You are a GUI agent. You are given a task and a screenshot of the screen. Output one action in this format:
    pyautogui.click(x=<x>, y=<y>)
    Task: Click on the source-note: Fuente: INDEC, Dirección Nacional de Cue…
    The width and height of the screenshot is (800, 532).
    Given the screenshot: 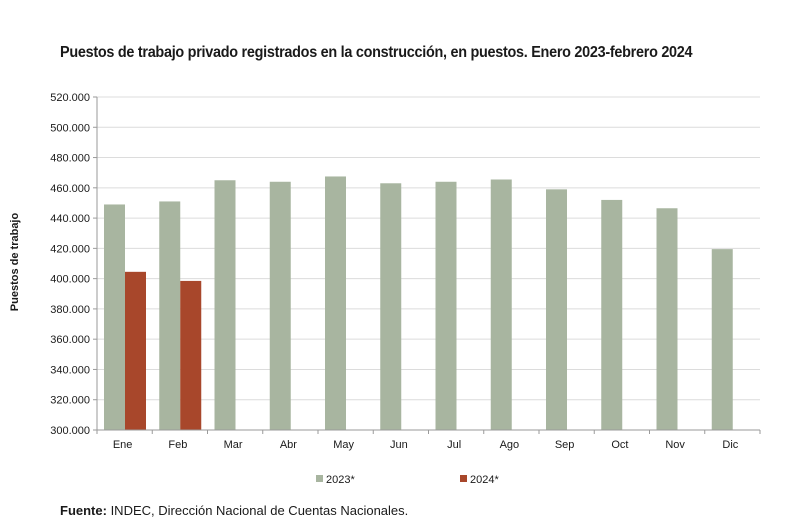 What is the action you would take?
    pyautogui.click(x=234, y=510)
    